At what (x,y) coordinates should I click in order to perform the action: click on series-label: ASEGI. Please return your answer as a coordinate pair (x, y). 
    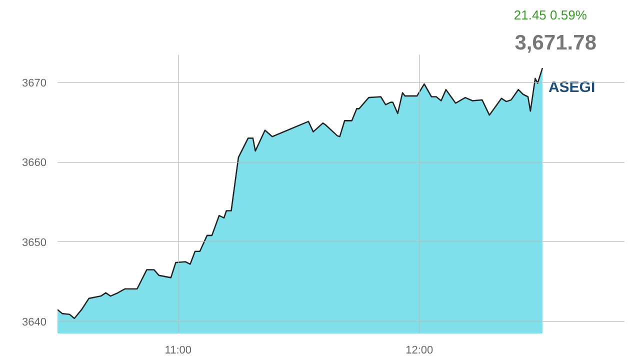
    Looking at the image, I should click on (572, 87).